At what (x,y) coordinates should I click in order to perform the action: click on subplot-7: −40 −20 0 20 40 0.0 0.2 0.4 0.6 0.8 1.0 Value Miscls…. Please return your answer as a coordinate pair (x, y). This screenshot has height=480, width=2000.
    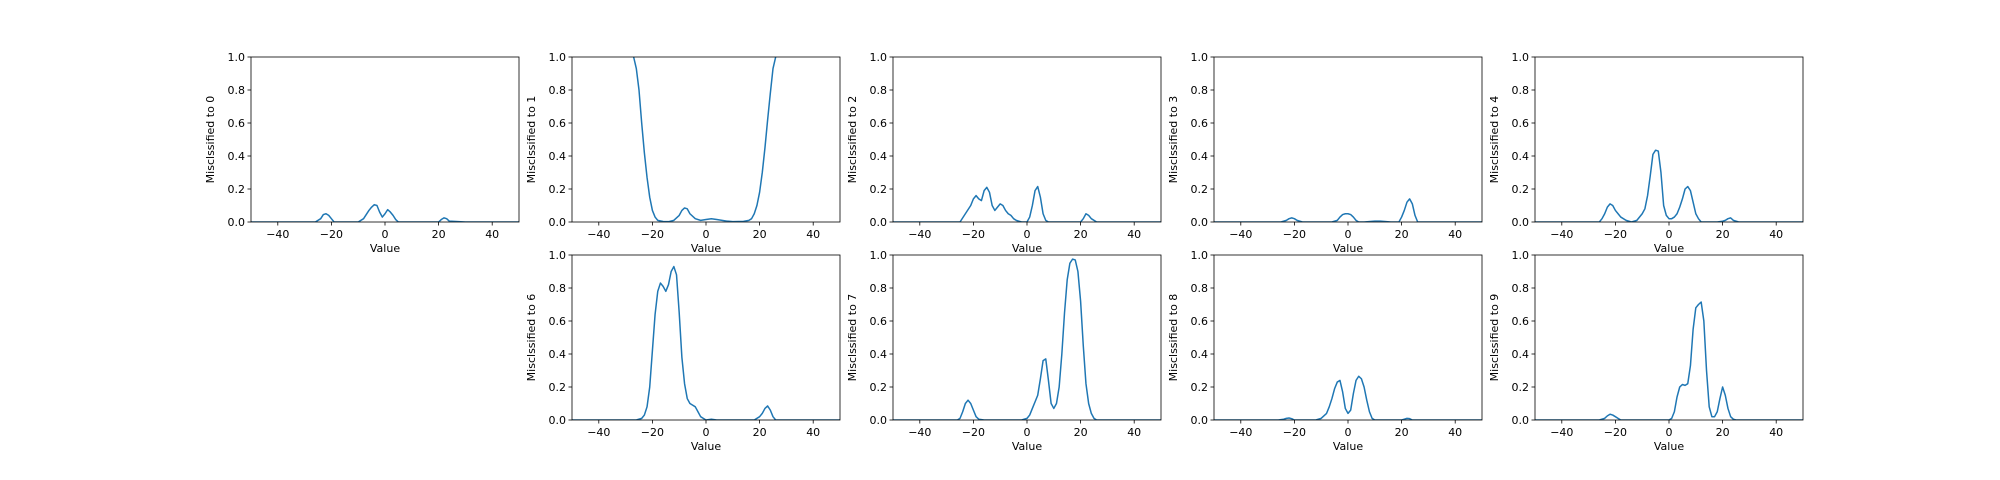
    Looking at the image, I should click on (1325, 351).